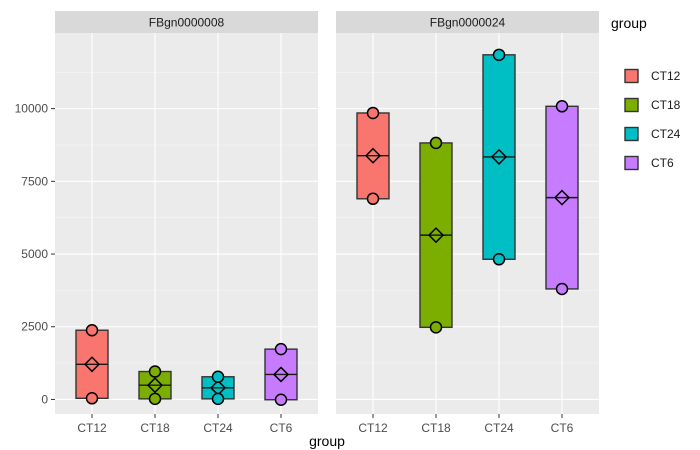 The image size is (700, 450). Describe the element at coordinates (666, 105) in the screenshot. I see `legend-label: CT18` at that location.